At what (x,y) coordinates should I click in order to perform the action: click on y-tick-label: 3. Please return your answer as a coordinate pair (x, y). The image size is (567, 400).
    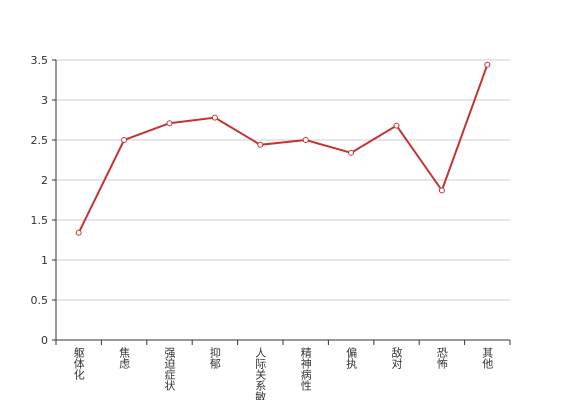
    Looking at the image, I should click on (44, 100).